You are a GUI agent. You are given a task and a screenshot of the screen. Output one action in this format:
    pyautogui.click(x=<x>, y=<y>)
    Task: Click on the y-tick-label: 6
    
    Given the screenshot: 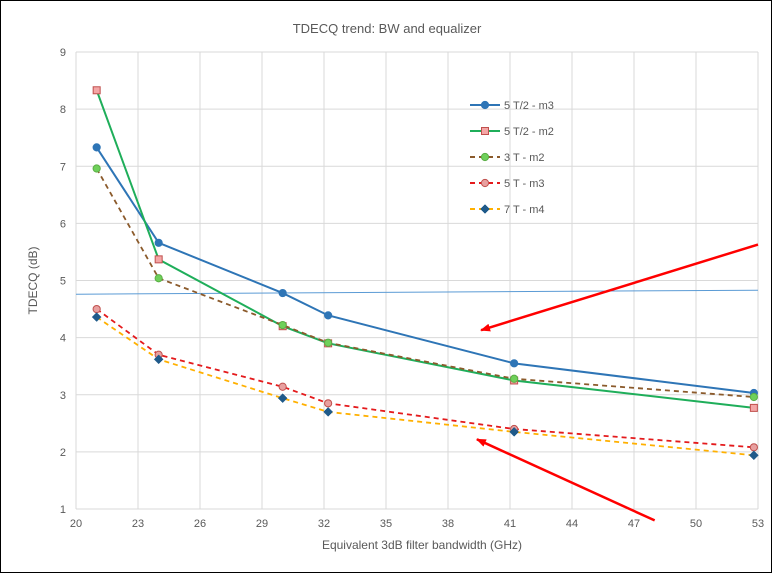 What is the action you would take?
    pyautogui.click(x=63, y=224)
    